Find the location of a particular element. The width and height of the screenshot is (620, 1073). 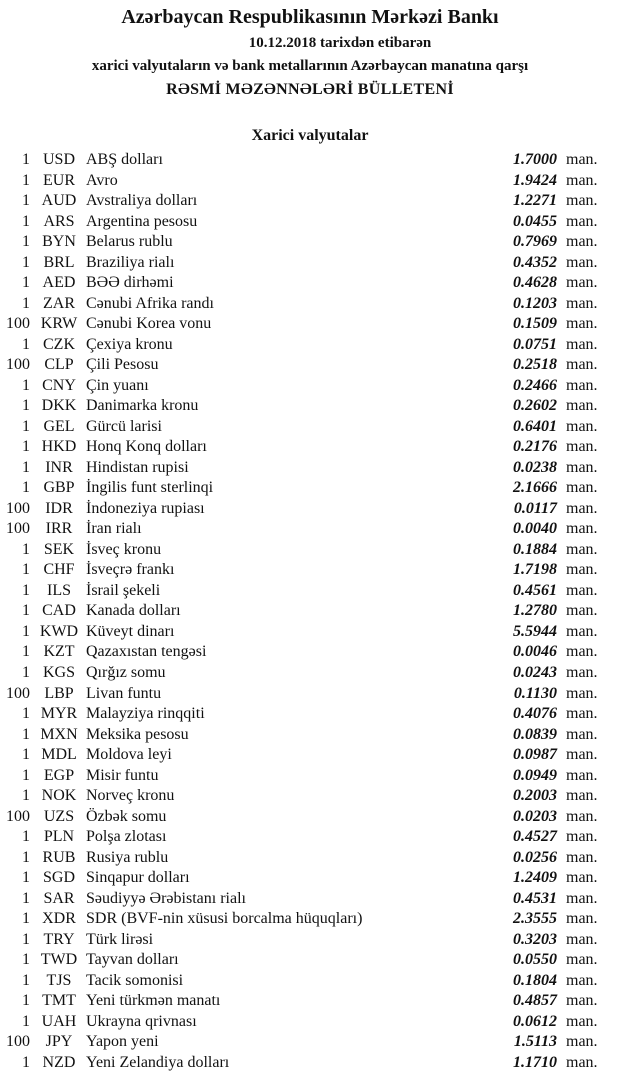

currency-code: TJS is located at coordinates (59, 980).